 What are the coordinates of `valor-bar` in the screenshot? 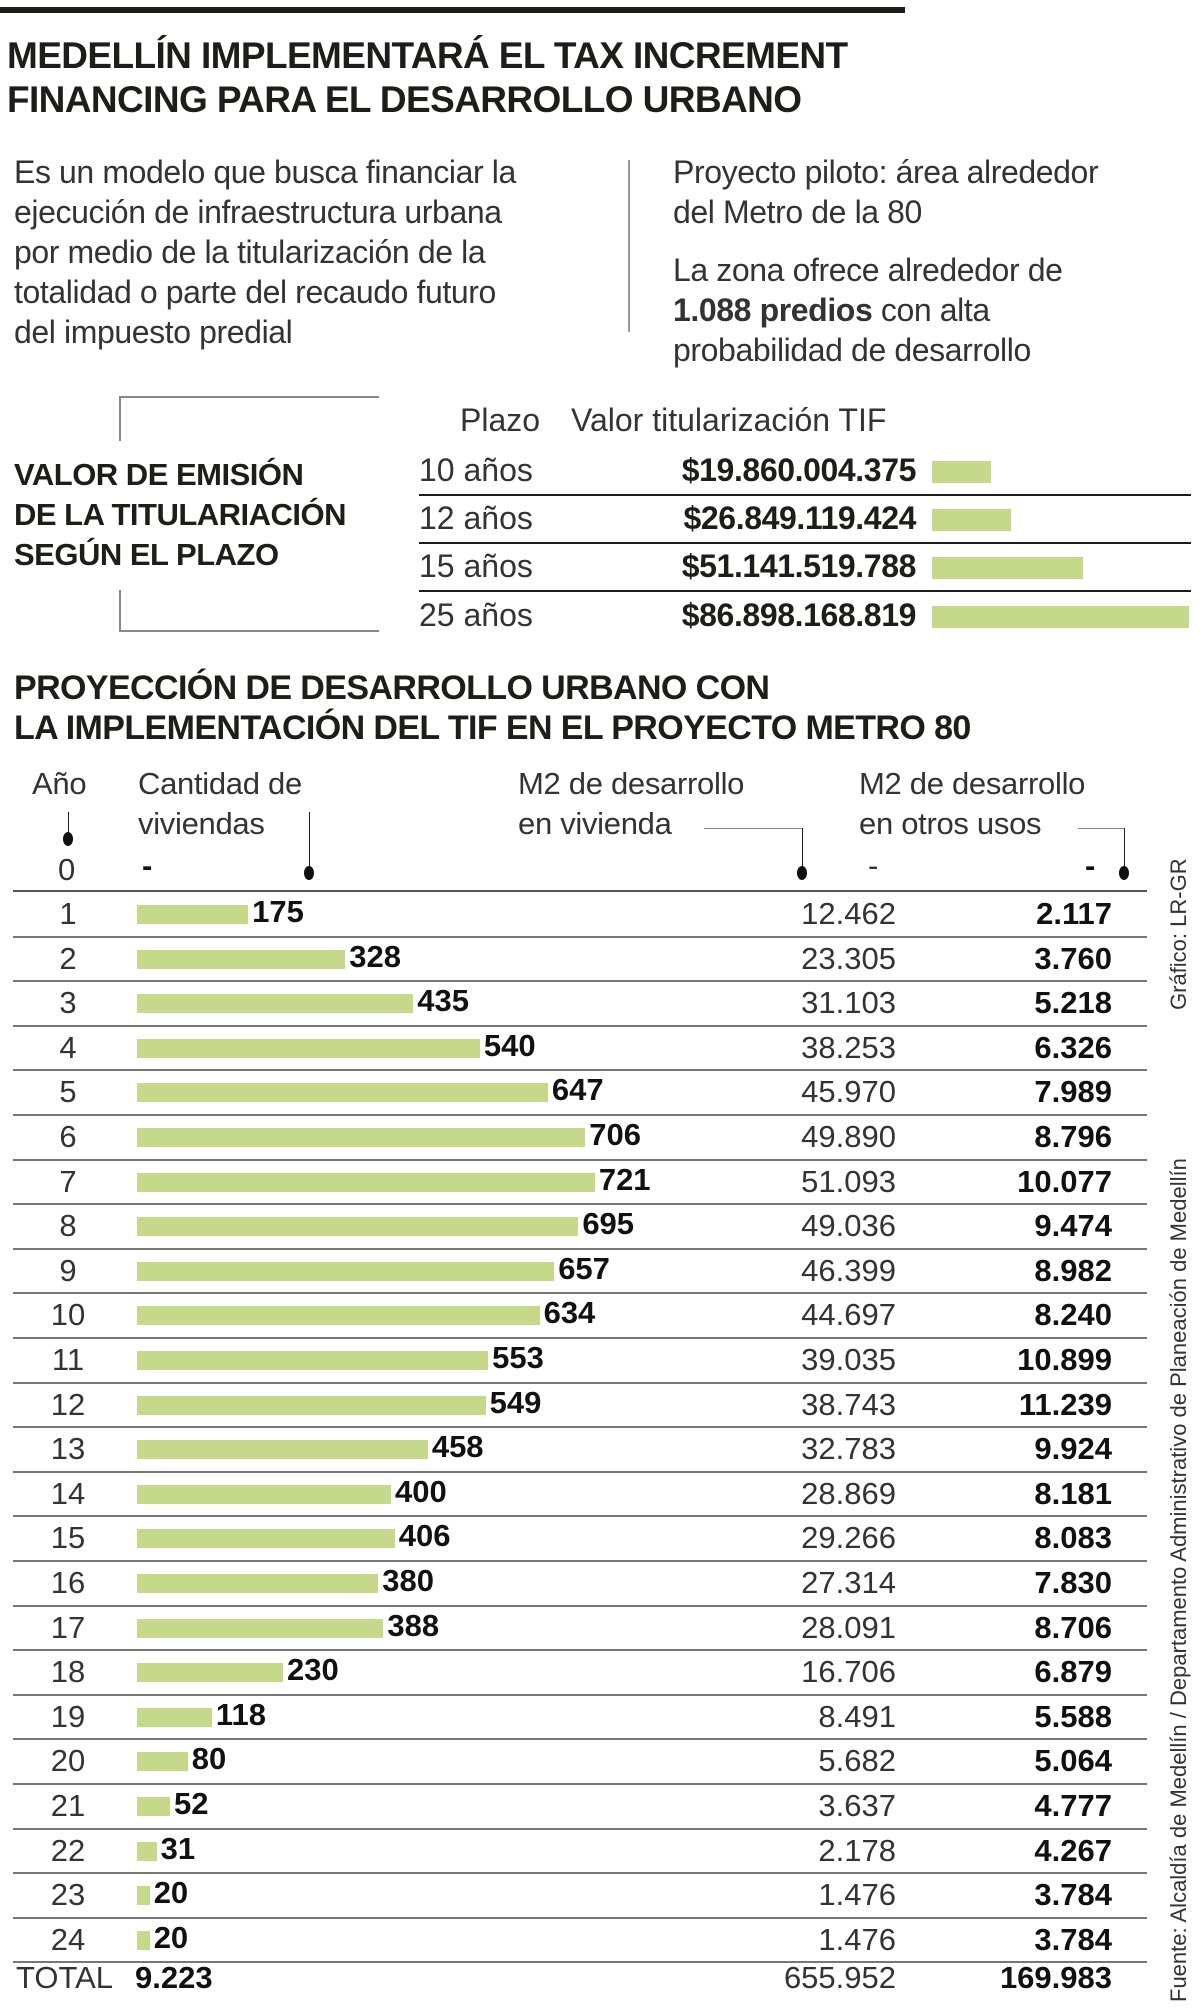 It's located at (1008, 568).